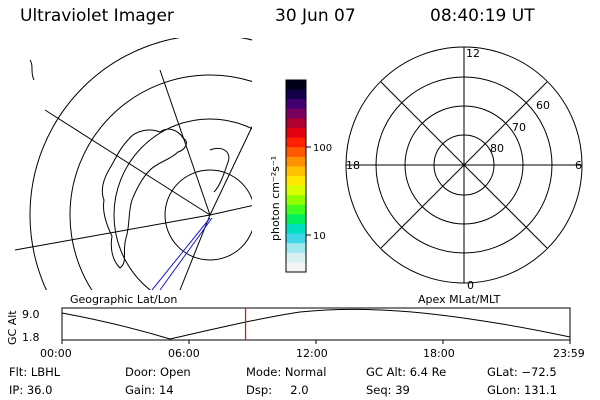 This screenshot has width=600, height=400. What do you see at coordinates (543, 105) in the screenshot?
I see `mlat-label-60: 60` at bounding box center [543, 105].